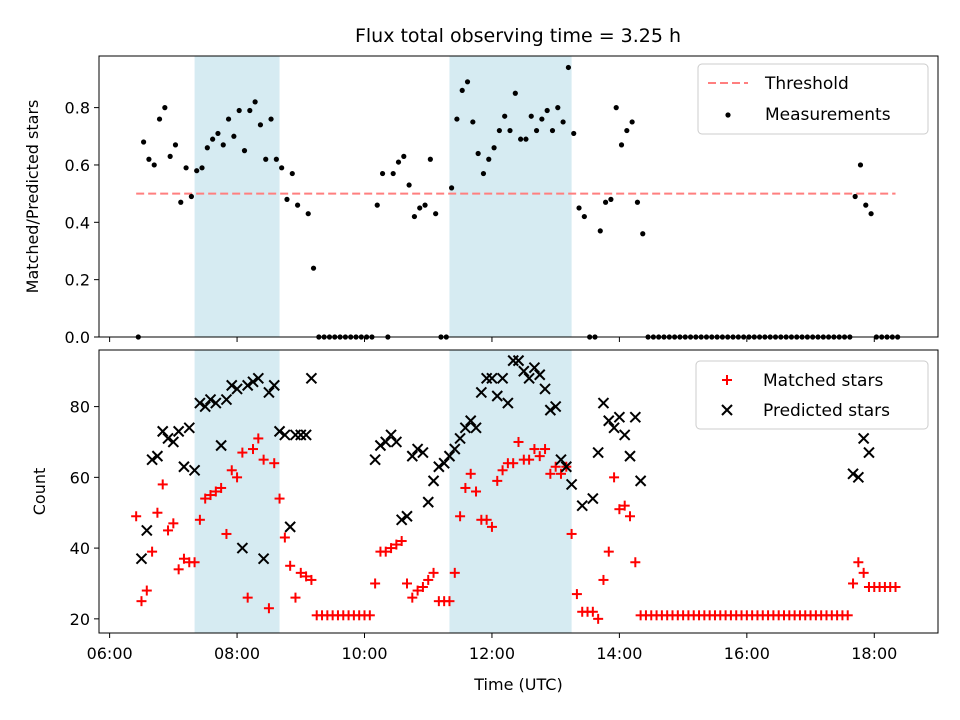 Image resolution: width=960 pixels, height=720 pixels. Describe the element at coordinates (77, 108) in the screenshot. I see `y-tick-label: 0.8` at that location.